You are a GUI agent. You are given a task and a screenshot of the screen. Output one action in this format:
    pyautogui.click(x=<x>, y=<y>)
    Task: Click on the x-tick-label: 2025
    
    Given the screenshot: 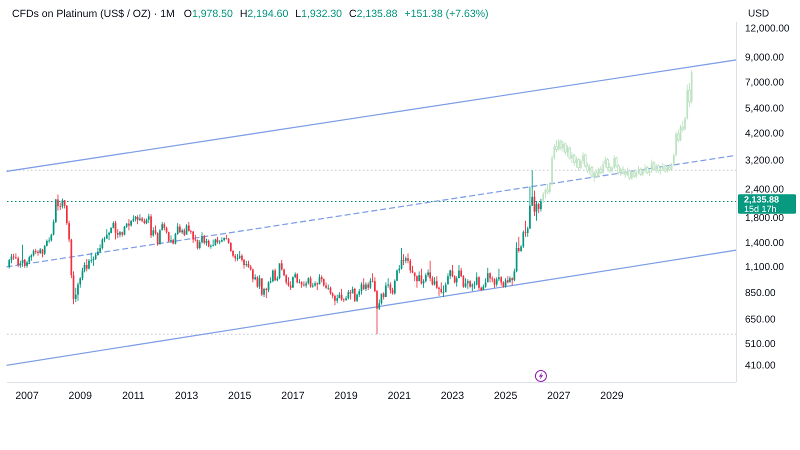 What is the action you would take?
    pyautogui.click(x=506, y=396)
    